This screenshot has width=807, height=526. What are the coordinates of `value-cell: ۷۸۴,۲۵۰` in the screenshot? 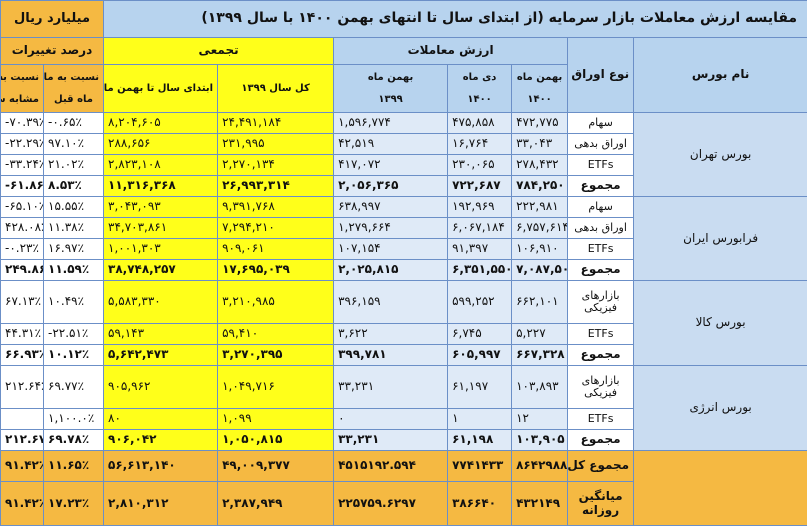 It's located at (540, 186).